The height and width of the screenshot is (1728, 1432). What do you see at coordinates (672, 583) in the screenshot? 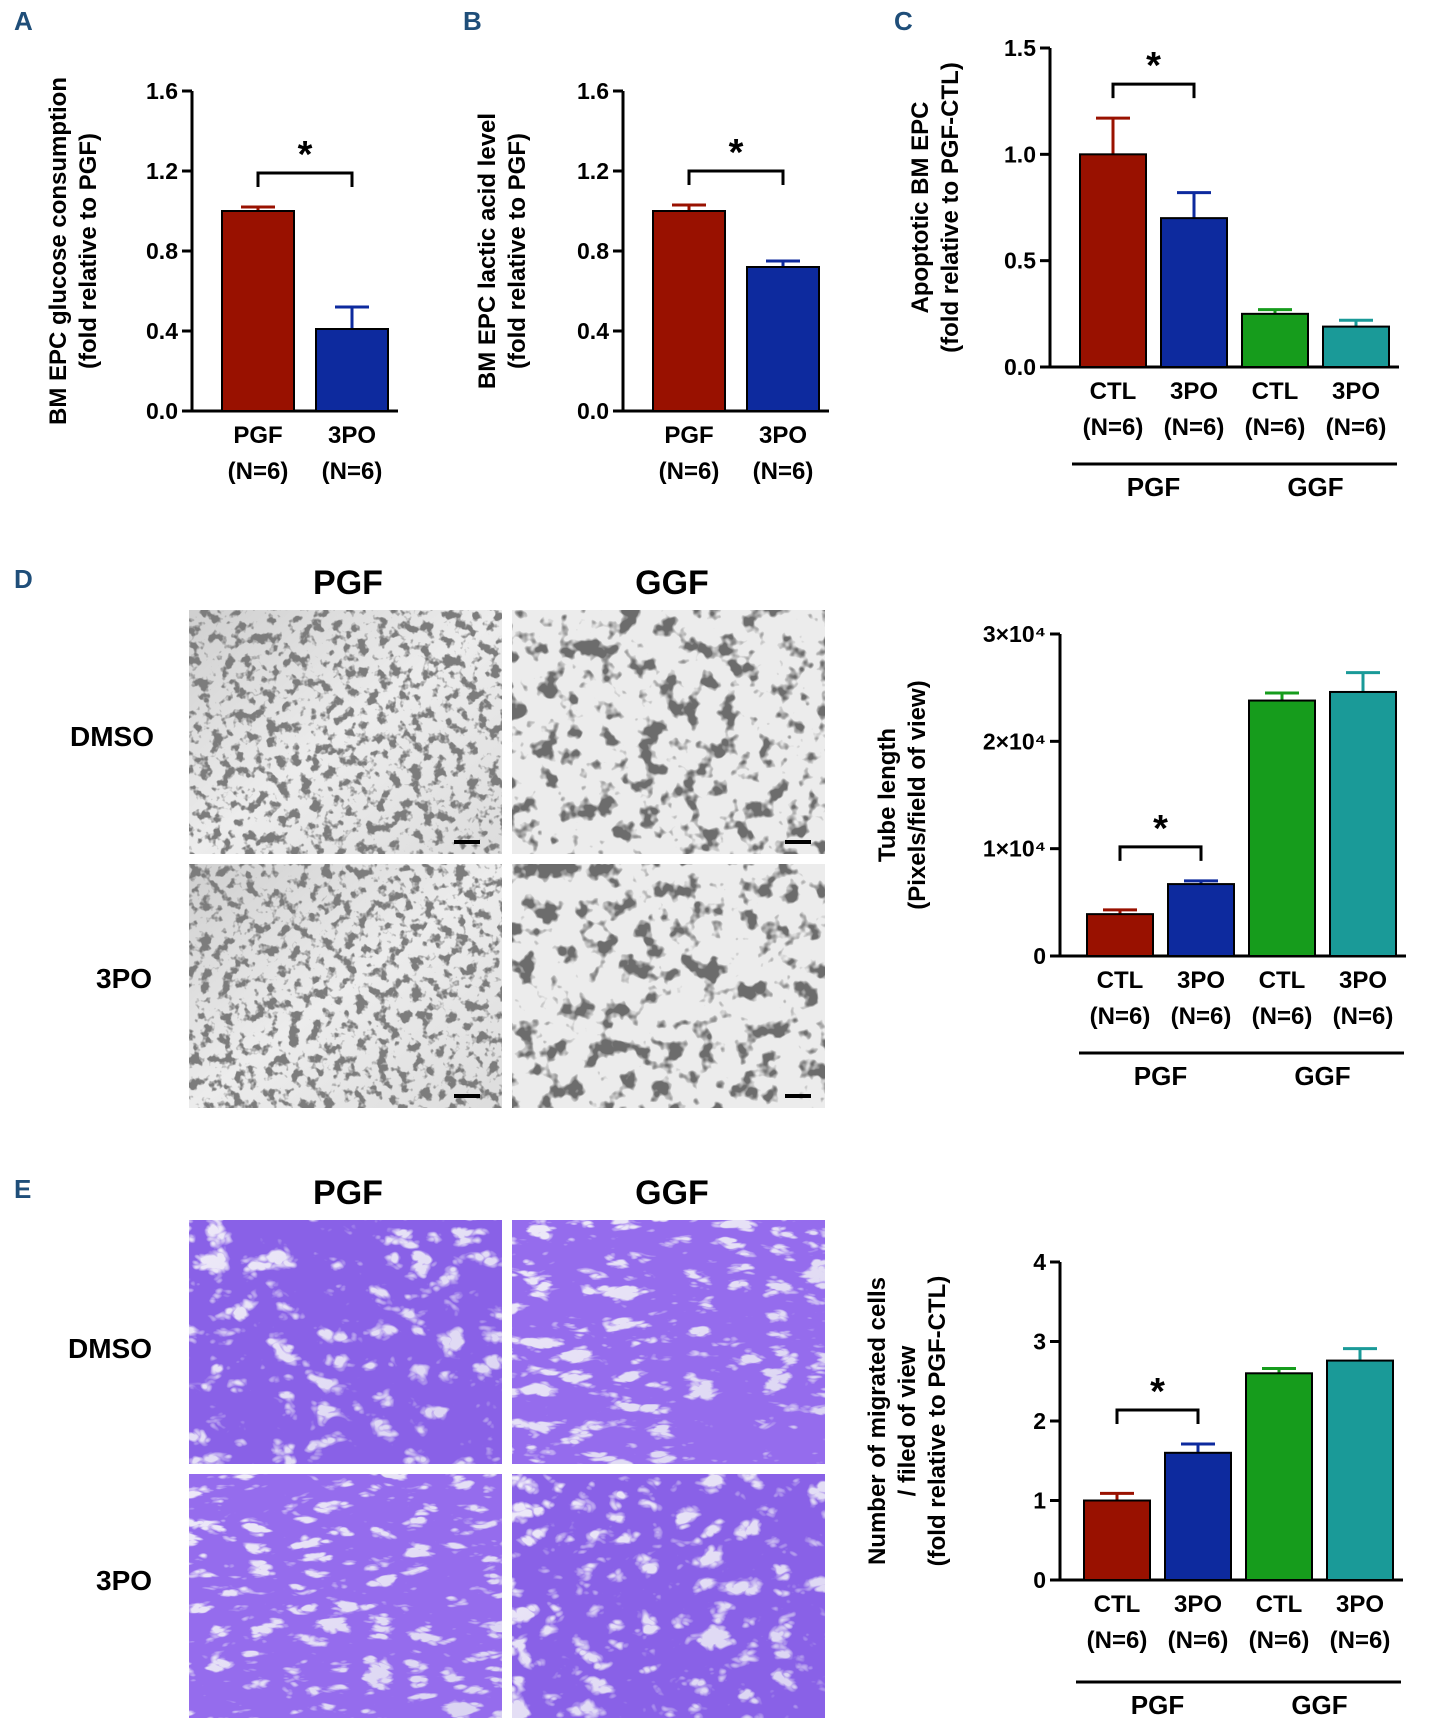
I see `col-header-ggf: GGF` at bounding box center [672, 583].